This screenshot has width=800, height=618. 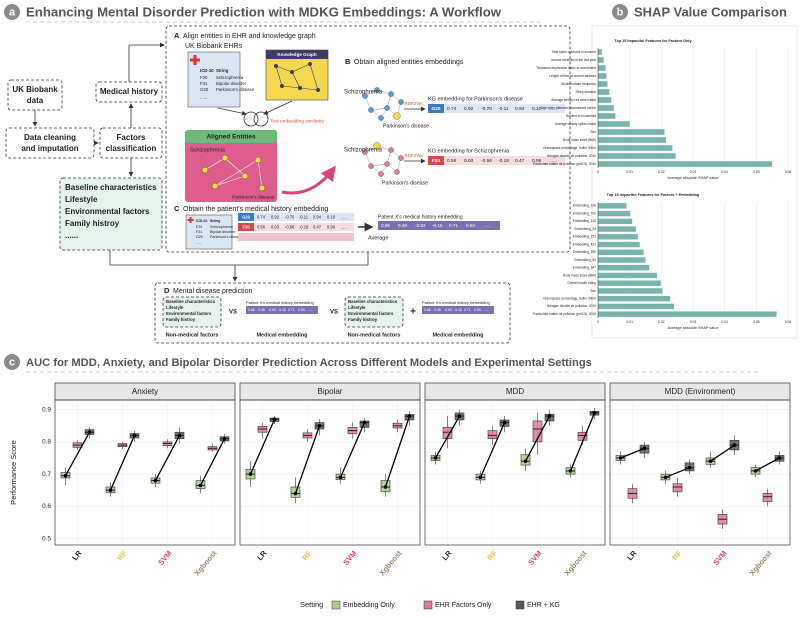 I want to click on legend-label: Embedding Only, so click(x=369, y=605).